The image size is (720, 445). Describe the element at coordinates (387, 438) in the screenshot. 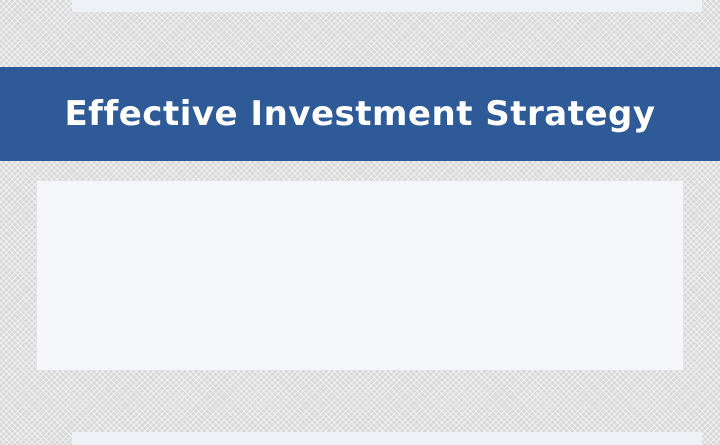

I see `bottom-content-panel` at that location.